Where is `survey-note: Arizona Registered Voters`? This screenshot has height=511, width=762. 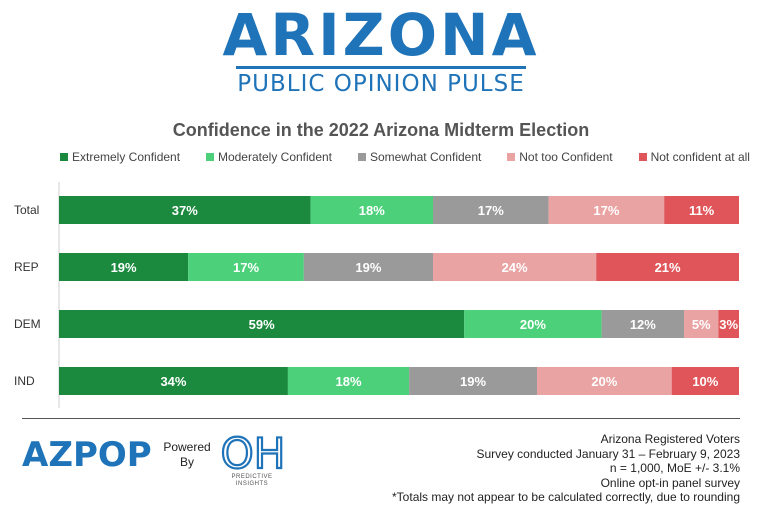
survey-note: Arizona Registered Voters is located at coordinates (670, 439).